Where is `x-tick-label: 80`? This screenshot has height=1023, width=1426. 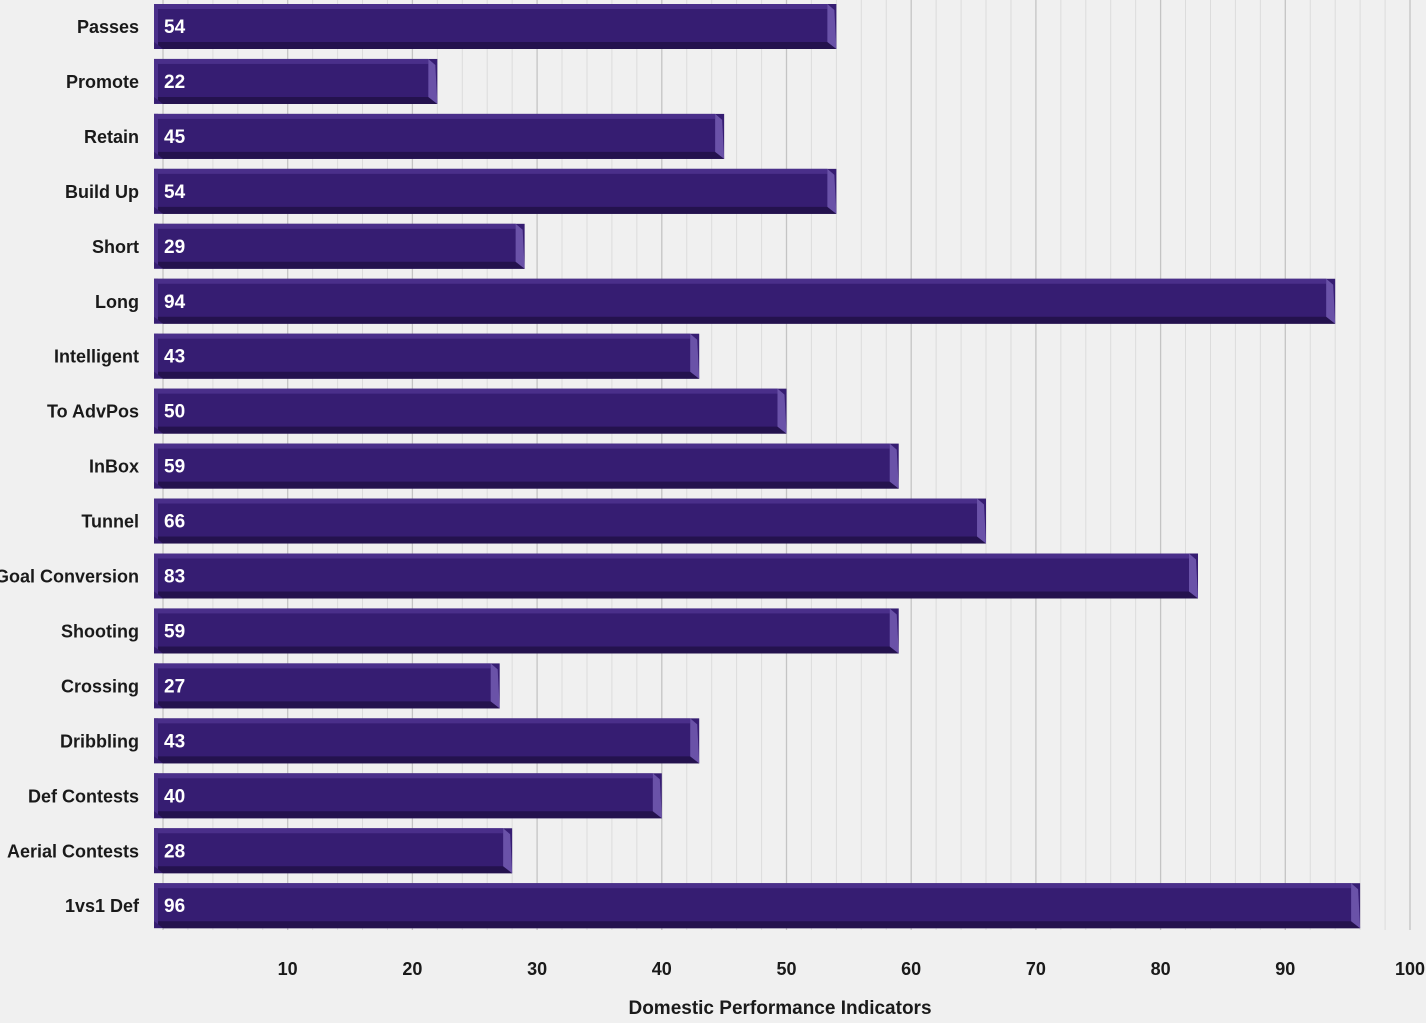 x-tick-label: 80 is located at coordinates (1161, 969).